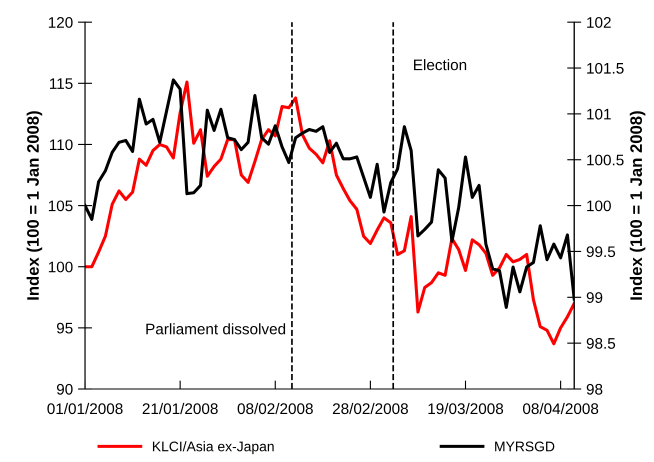  What do you see at coordinates (213, 447) in the screenshot?
I see `legend-label: KLCI/Asia ex-Japan` at bounding box center [213, 447].